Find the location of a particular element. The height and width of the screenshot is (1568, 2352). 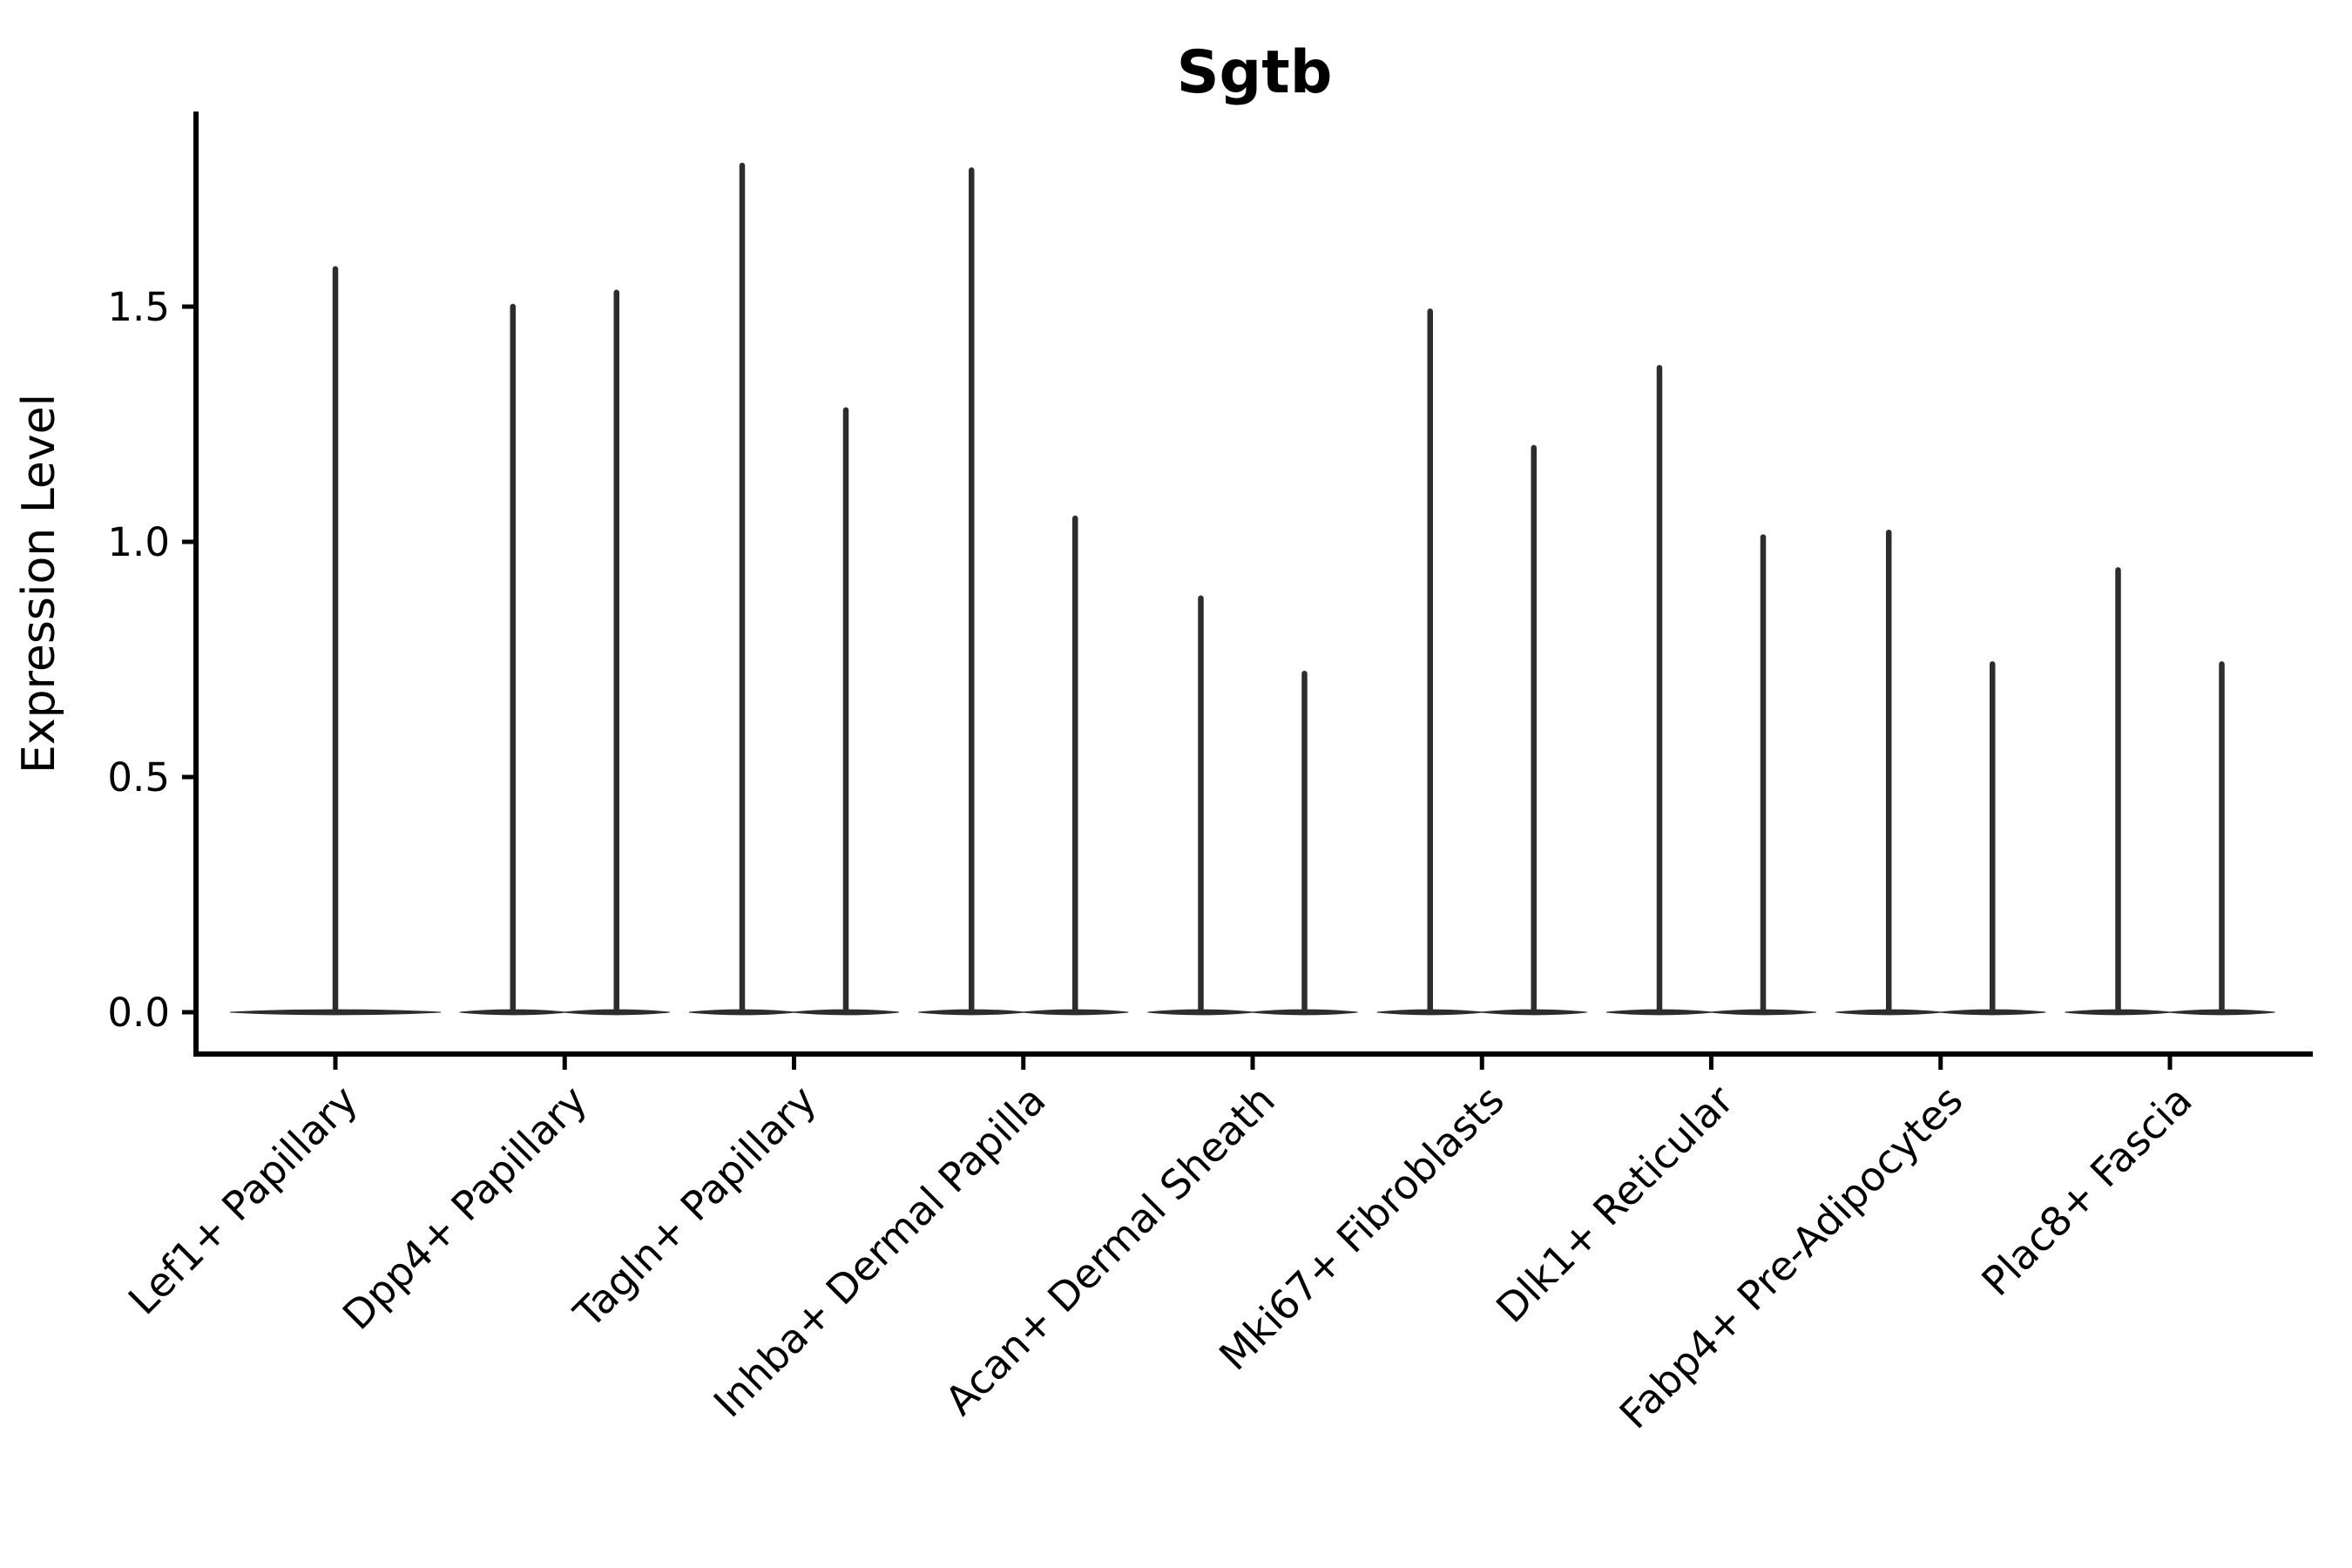

x-tick-label: Plac8+ Fascia is located at coordinates (2086, 1191).